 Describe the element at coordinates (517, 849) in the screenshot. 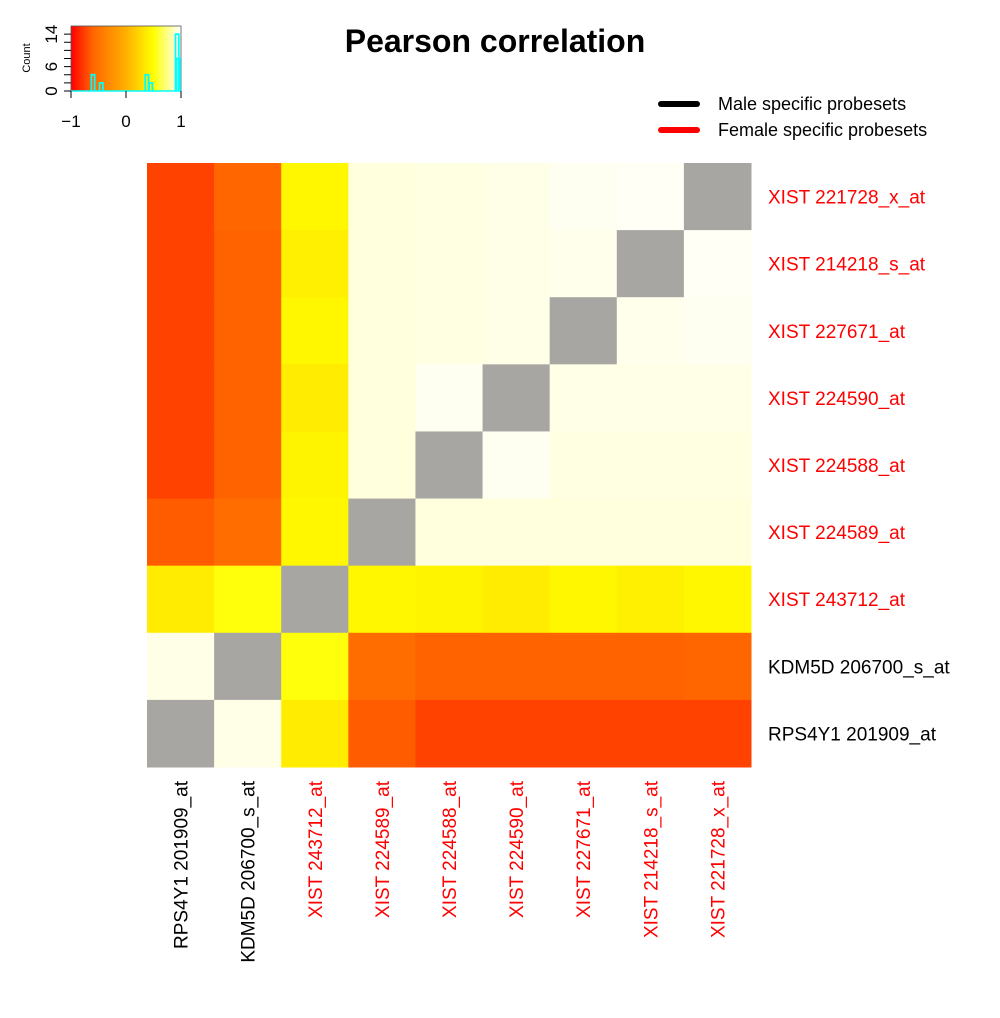

I see `column-label: XIST 224590_at` at that location.